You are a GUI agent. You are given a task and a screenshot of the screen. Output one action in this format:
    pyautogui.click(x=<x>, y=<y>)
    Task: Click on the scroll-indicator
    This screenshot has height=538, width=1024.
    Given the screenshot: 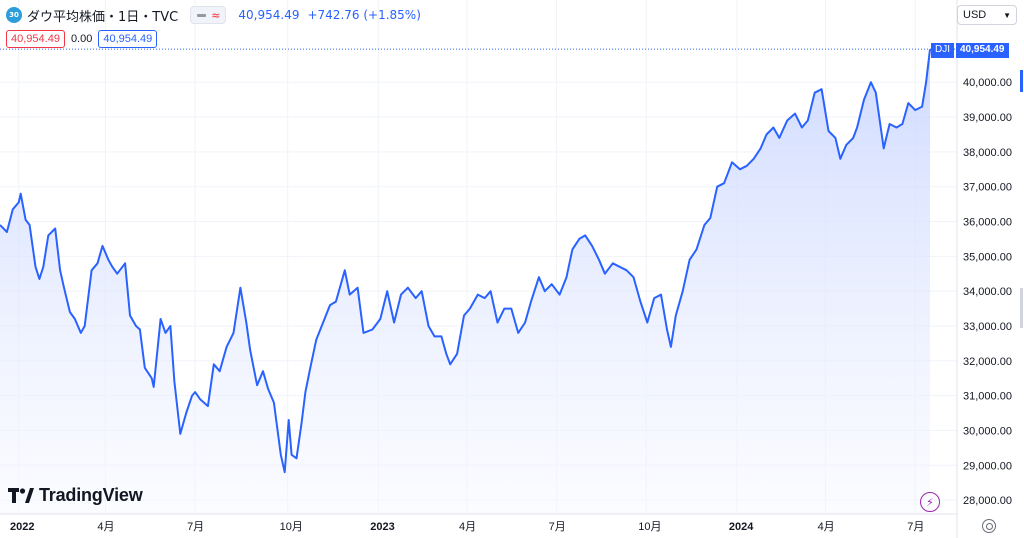 What is the action you would take?
    pyautogui.click(x=1021, y=81)
    